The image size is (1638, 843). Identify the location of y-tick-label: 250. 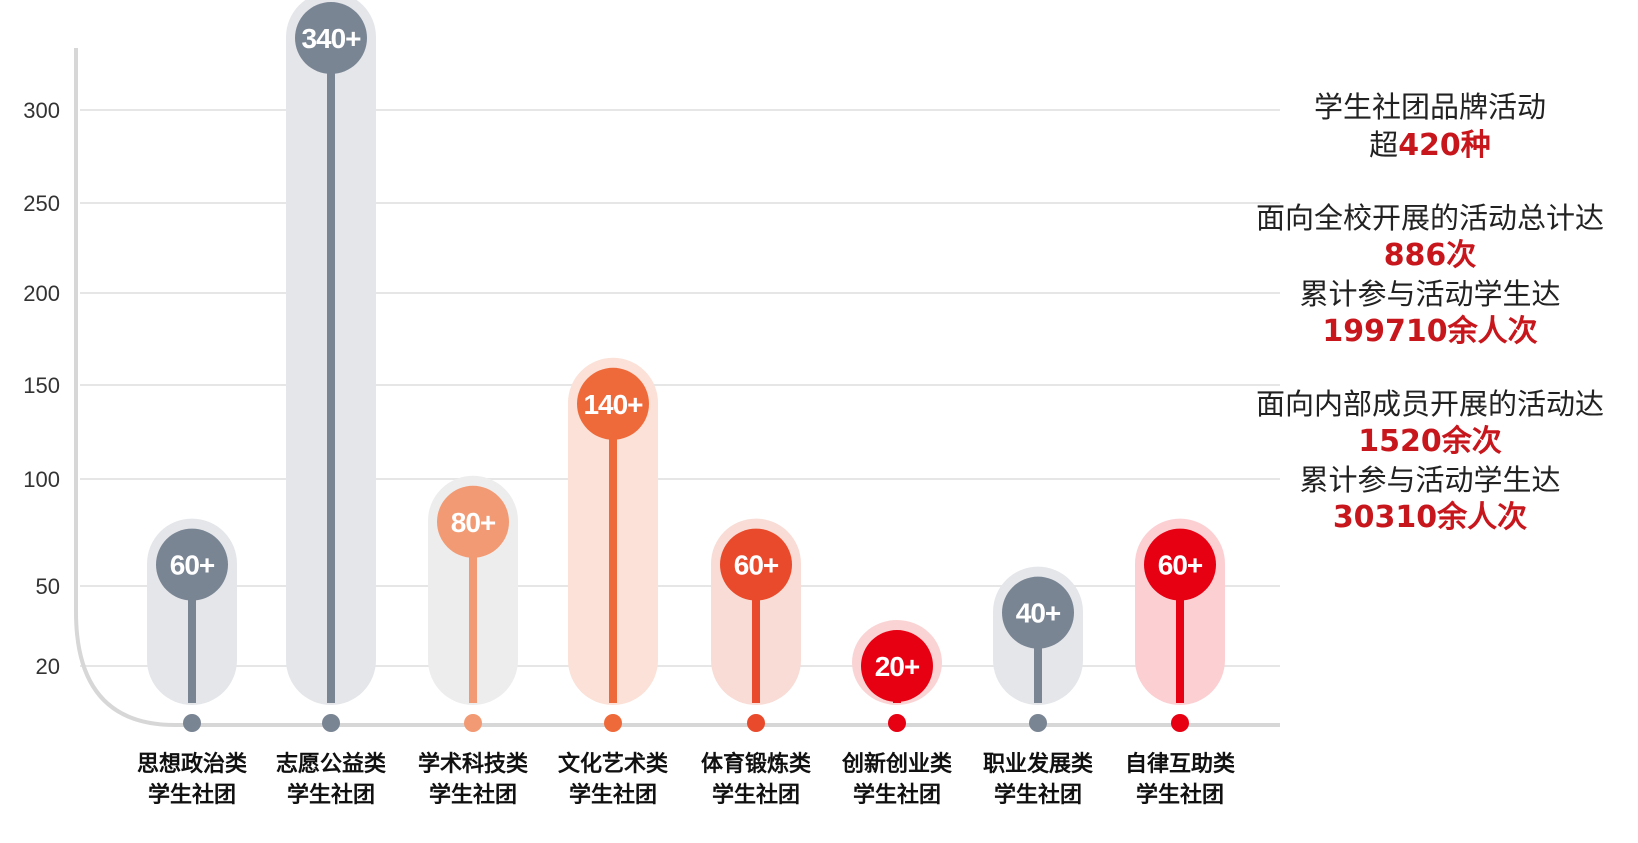
(41, 203).